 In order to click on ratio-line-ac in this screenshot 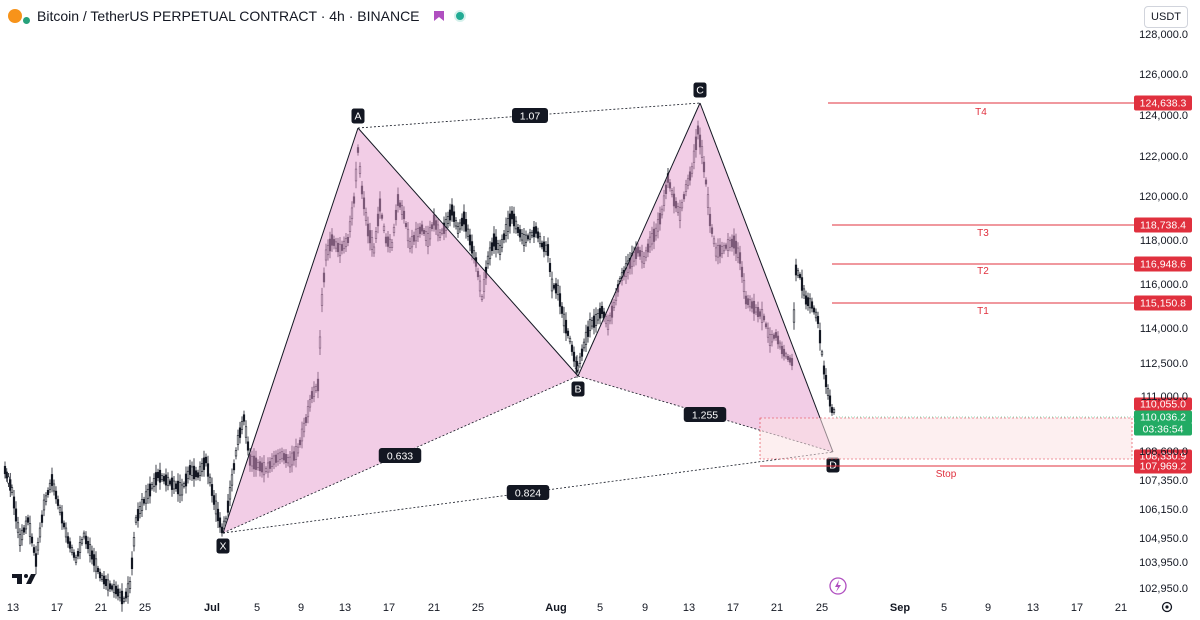, I will do `click(529, 115)`.